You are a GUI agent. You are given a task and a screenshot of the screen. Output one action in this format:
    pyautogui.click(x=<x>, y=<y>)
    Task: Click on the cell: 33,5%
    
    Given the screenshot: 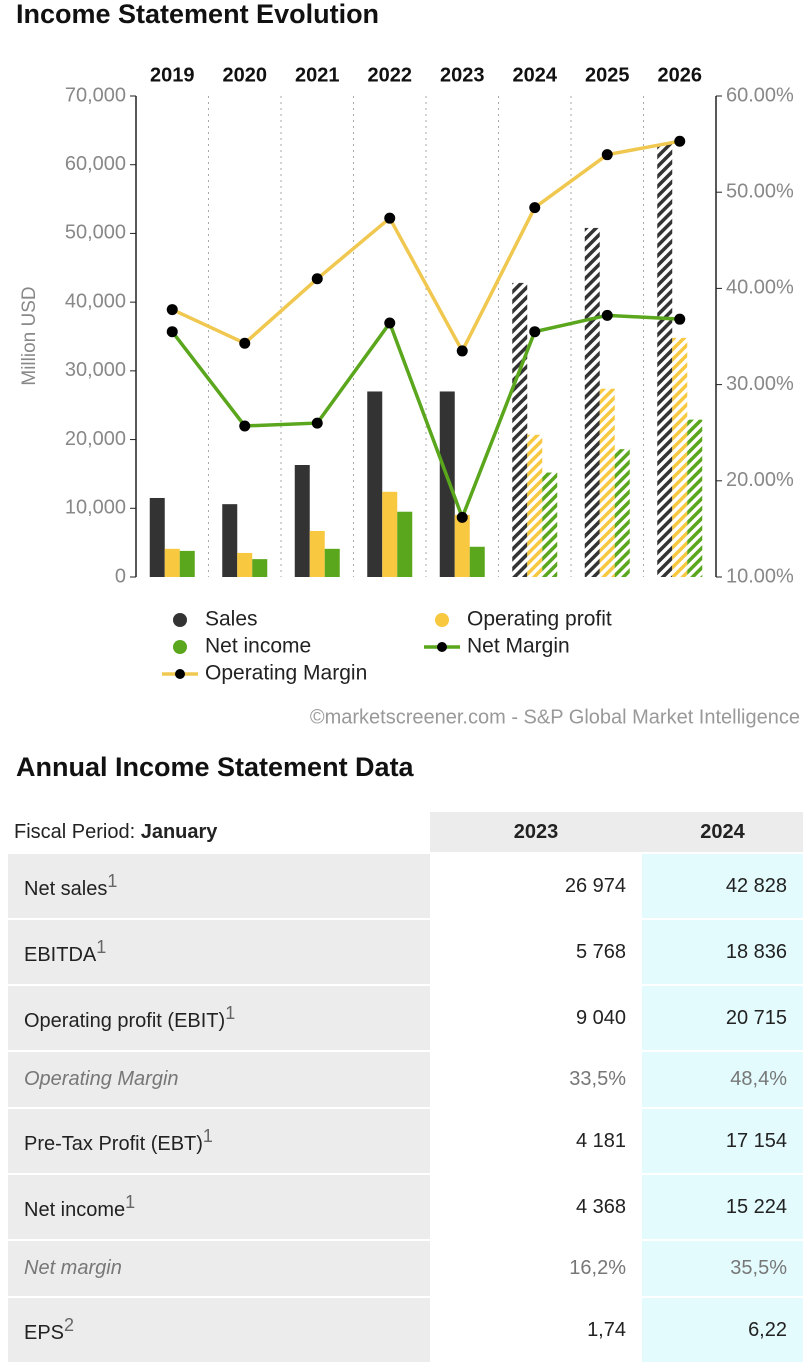 What is the action you would take?
    pyautogui.click(x=536, y=1080)
    